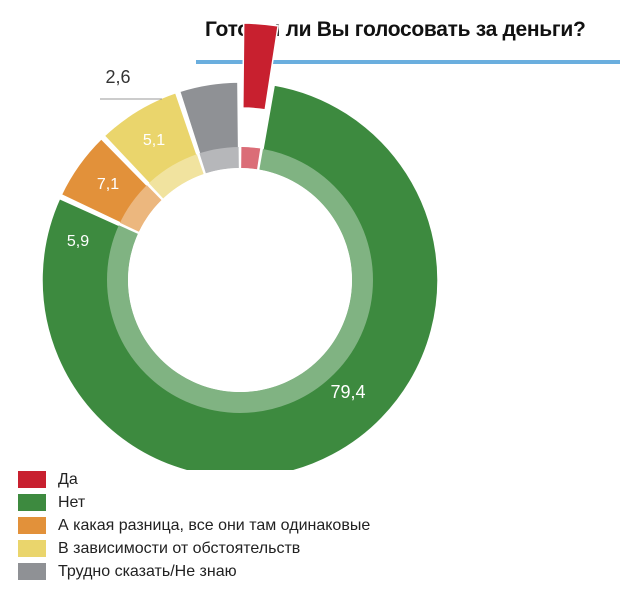 The height and width of the screenshot is (595, 630). I want to click on legend-label: Да, so click(68, 479).